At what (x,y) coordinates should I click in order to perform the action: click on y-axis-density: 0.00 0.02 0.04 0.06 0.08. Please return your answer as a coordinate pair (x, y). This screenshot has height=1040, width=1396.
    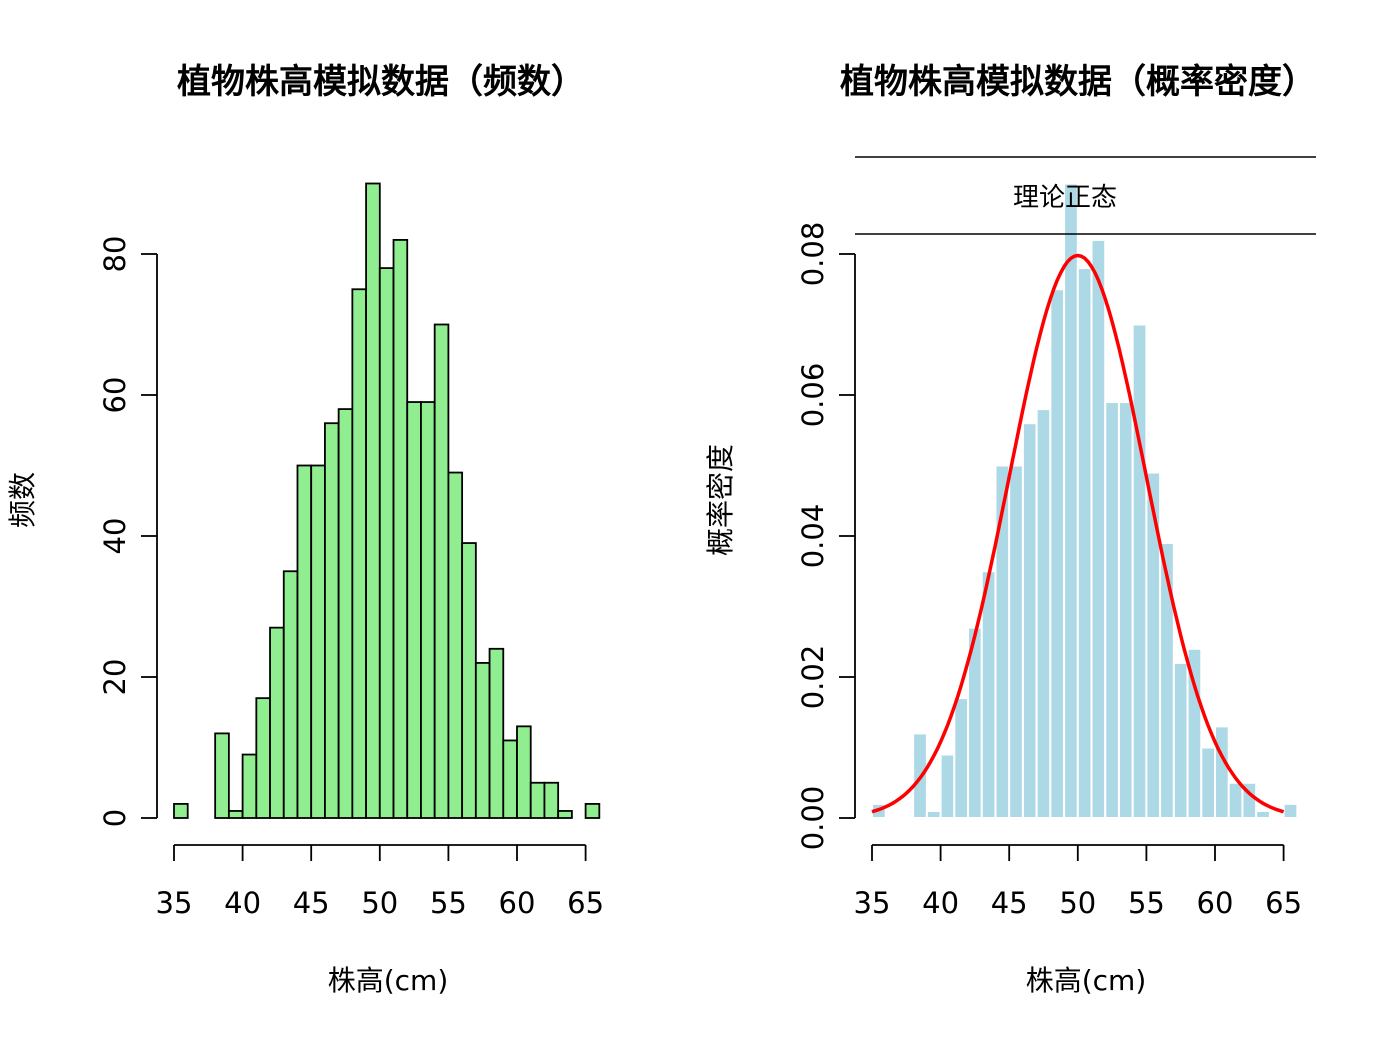
    Looking at the image, I should click on (826, 536).